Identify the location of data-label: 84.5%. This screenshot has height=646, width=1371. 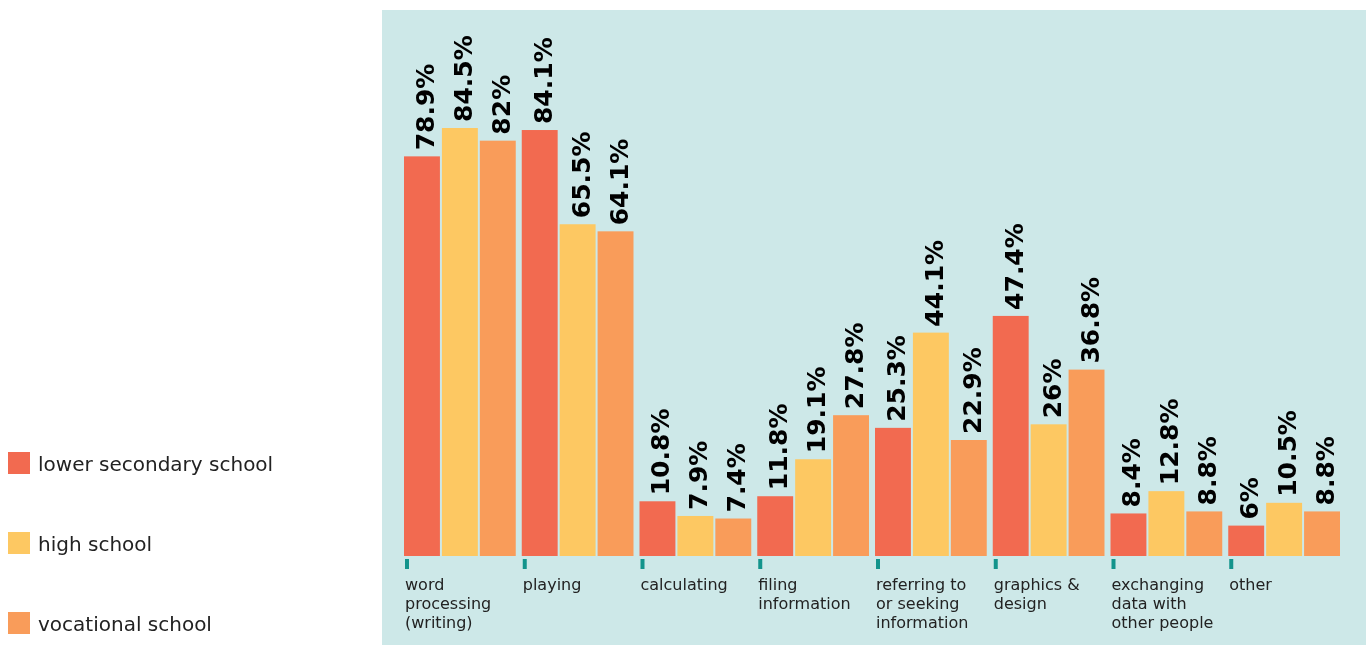
(463, 78).